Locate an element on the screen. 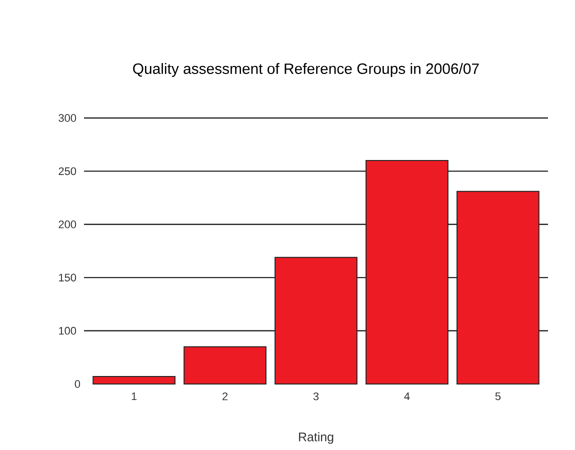 The height and width of the screenshot is (450, 575). x-tick-label: 1 is located at coordinates (134, 396).